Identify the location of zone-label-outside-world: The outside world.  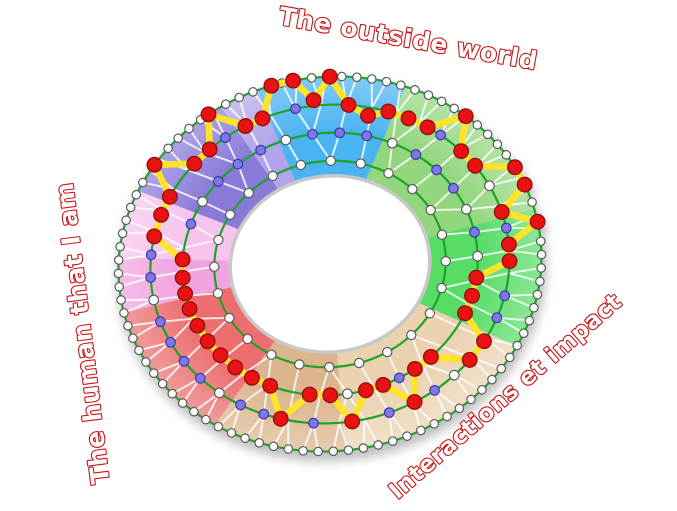
(408, 38).